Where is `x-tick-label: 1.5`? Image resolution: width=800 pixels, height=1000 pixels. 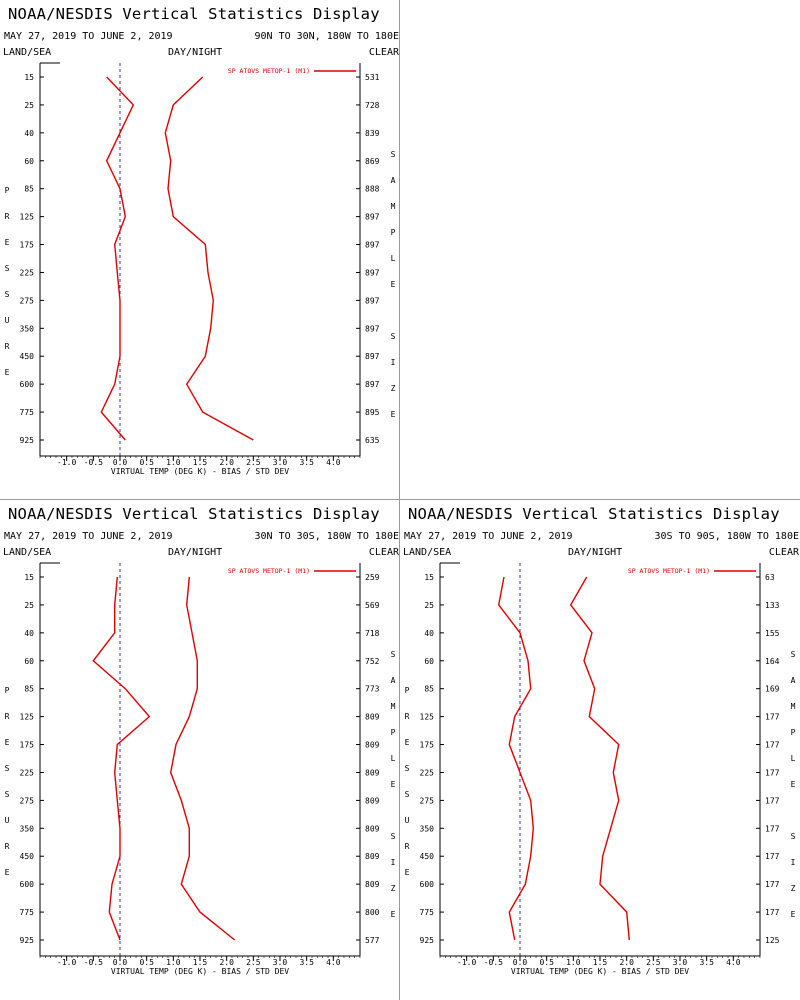 x-tick-label: 1.5 is located at coordinates (200, 462).